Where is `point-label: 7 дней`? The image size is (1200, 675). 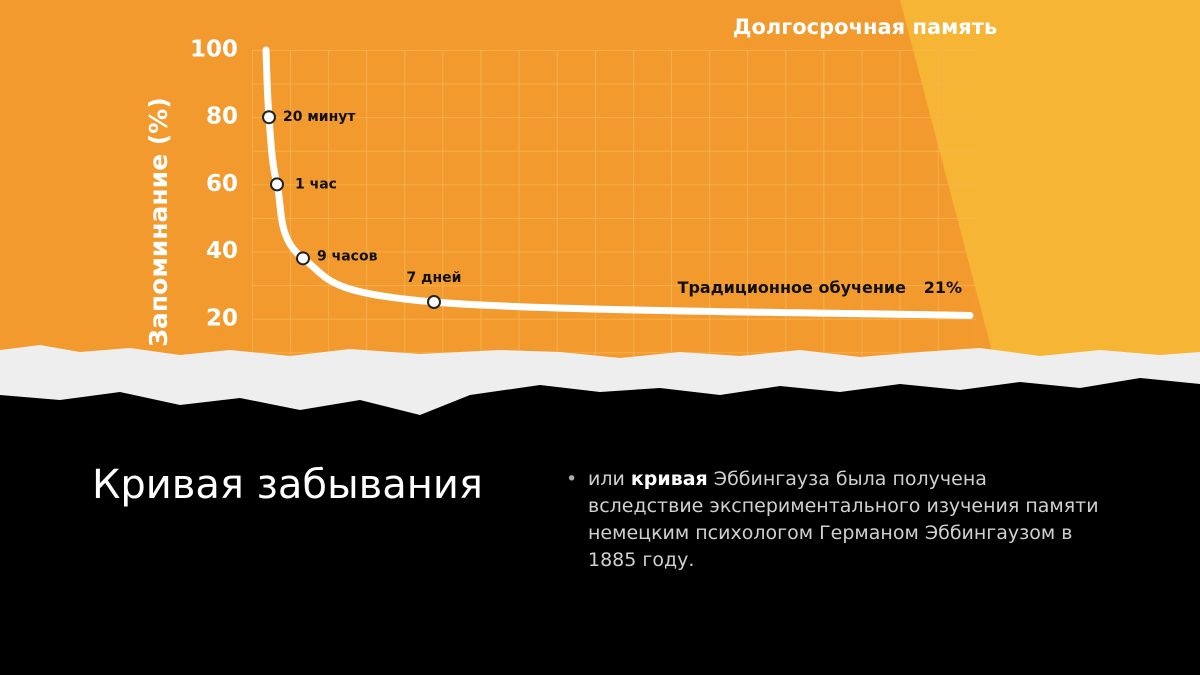 point-label: 7 дней is located at coordinates (434, 278).